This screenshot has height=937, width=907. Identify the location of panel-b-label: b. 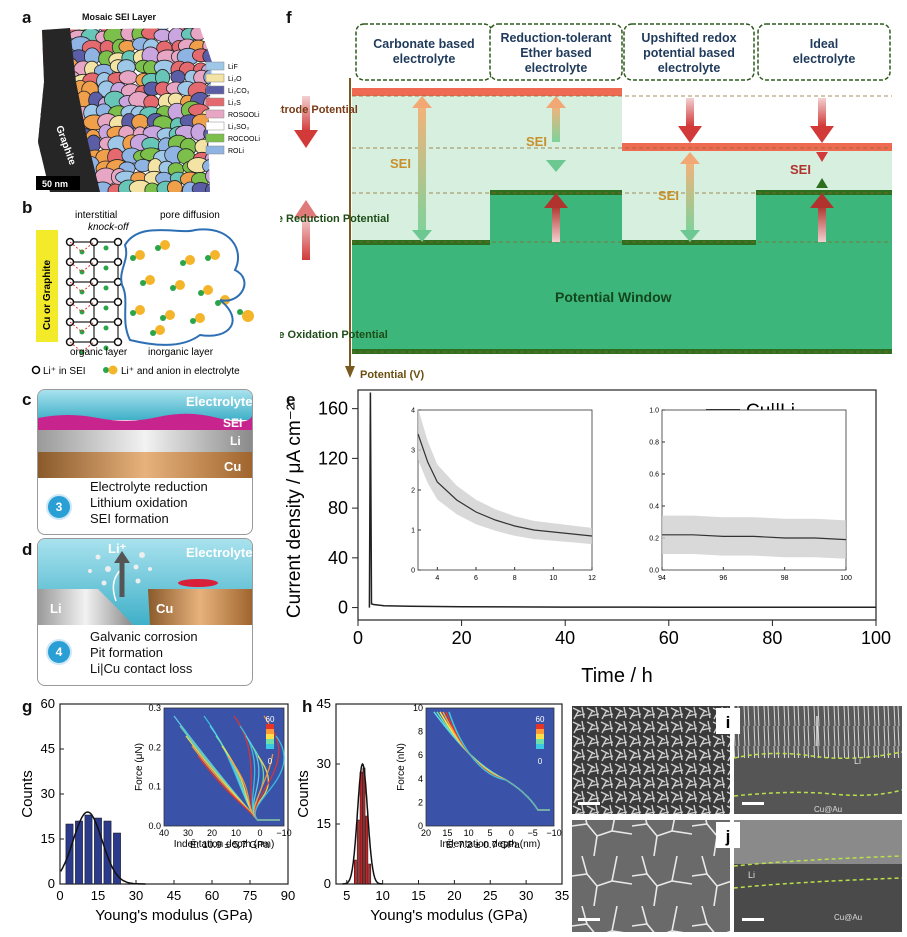
(27, 207).